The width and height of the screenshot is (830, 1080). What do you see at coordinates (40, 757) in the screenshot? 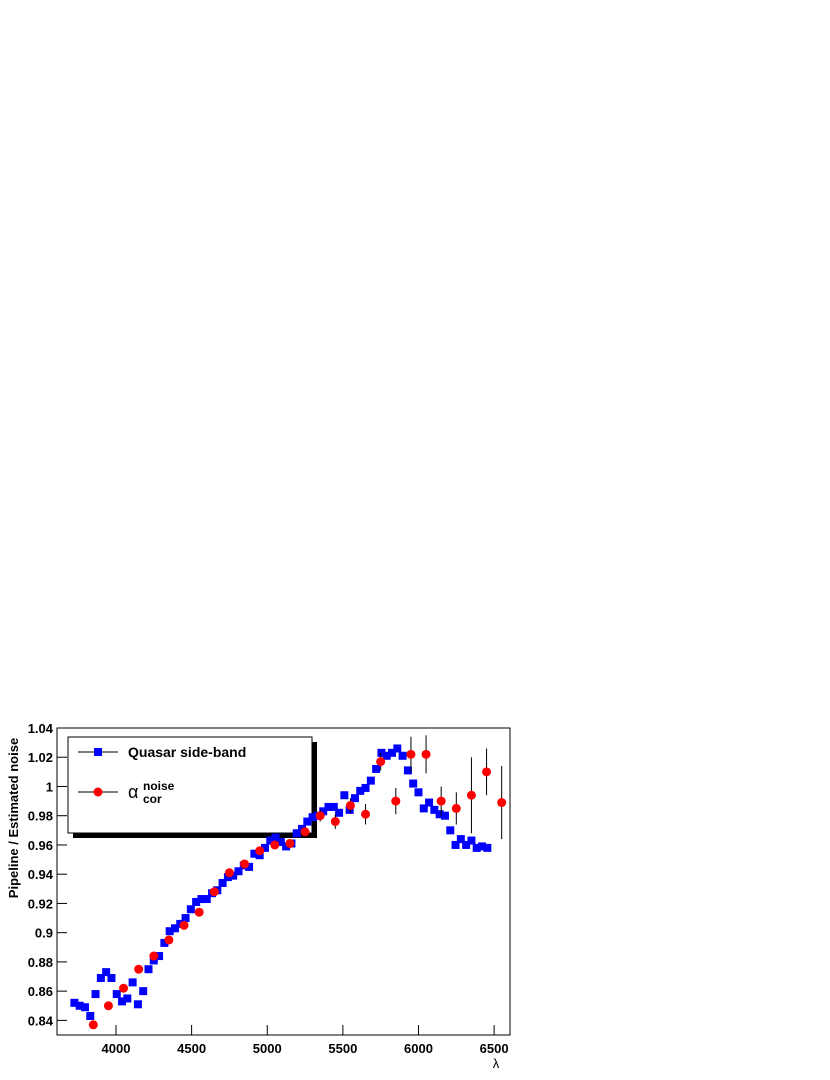
I see `y-tick-label: 1.02` at bounding box center [40, 757].